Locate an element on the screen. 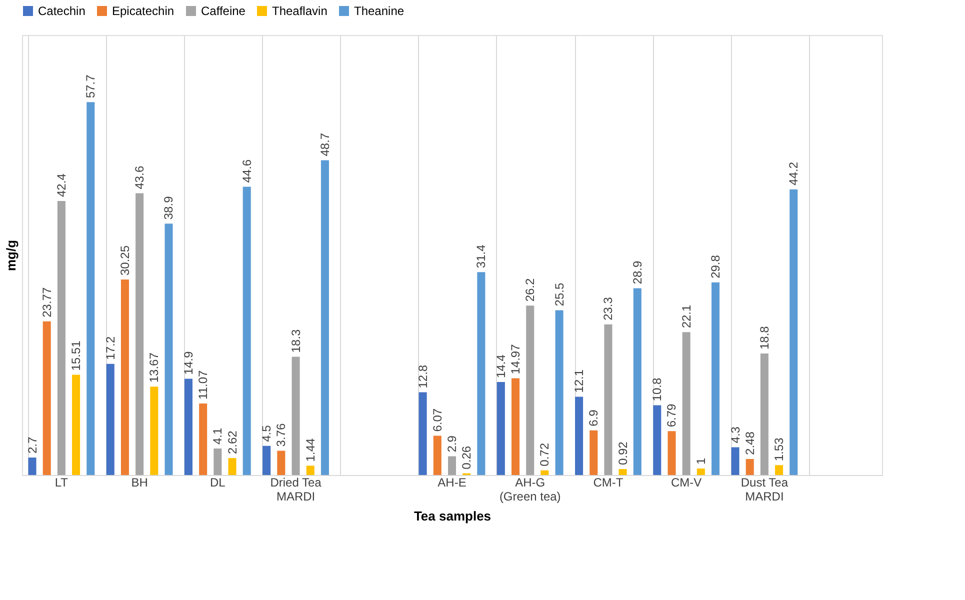 The height and width of the screenshot is (600, 965). x-tick-label: AH-G (Green tea) is located at coordinates (530, 490).